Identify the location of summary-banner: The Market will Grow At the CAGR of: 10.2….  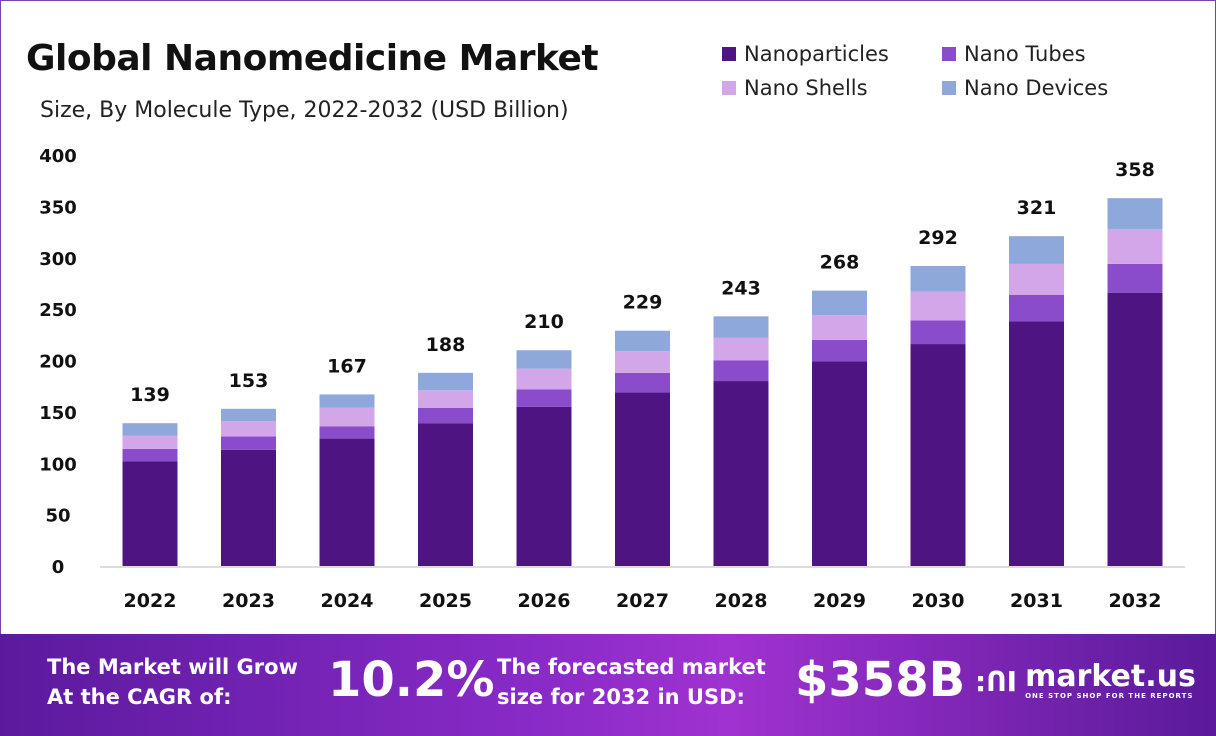
(608, 685).